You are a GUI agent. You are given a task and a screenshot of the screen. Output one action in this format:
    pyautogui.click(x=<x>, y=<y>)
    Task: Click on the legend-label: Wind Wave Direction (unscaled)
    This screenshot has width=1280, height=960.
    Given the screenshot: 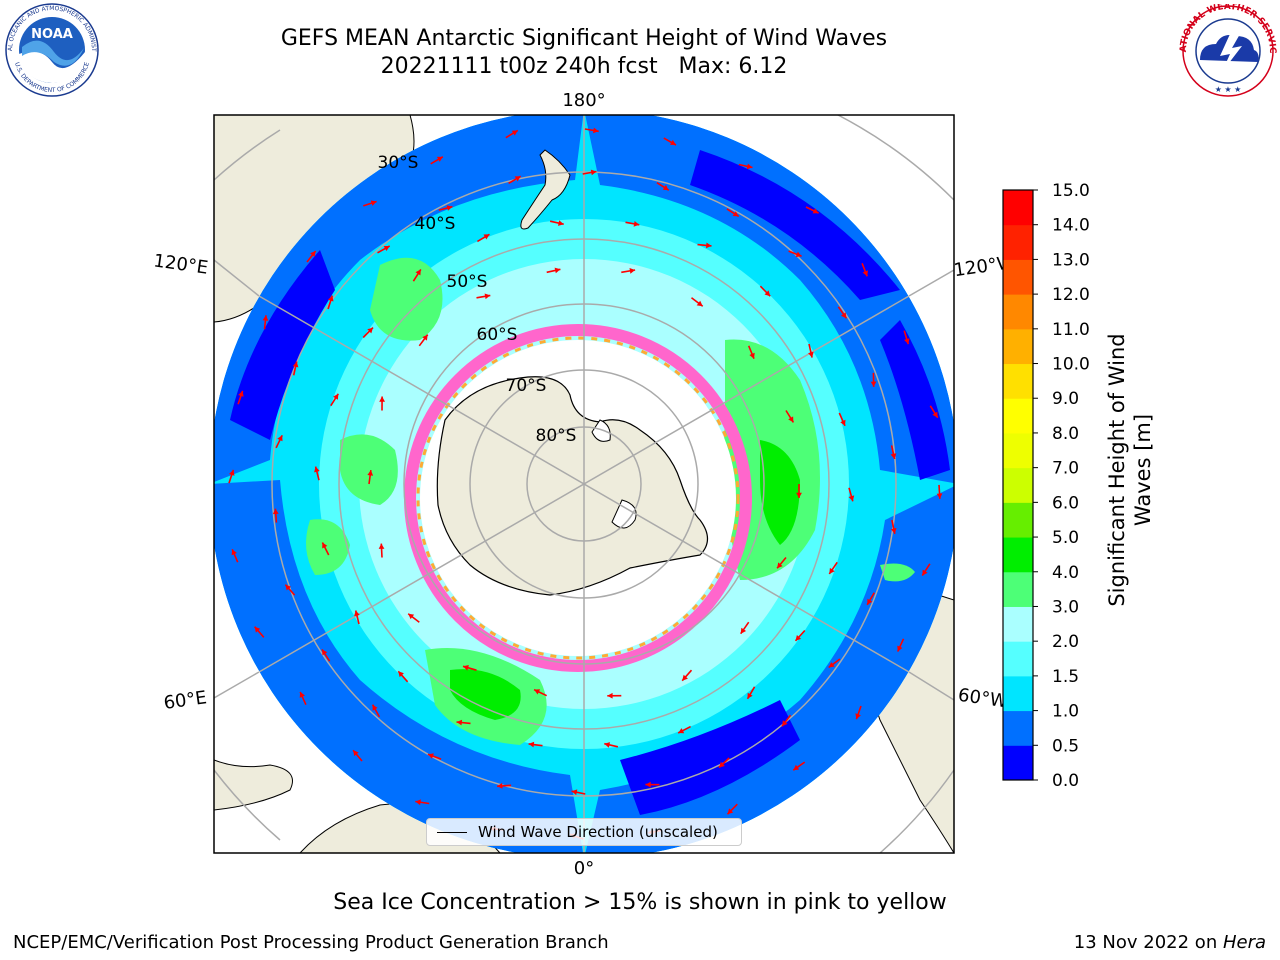 What is the action you would take?
    pyautogui.click(x=598, y=832)
    